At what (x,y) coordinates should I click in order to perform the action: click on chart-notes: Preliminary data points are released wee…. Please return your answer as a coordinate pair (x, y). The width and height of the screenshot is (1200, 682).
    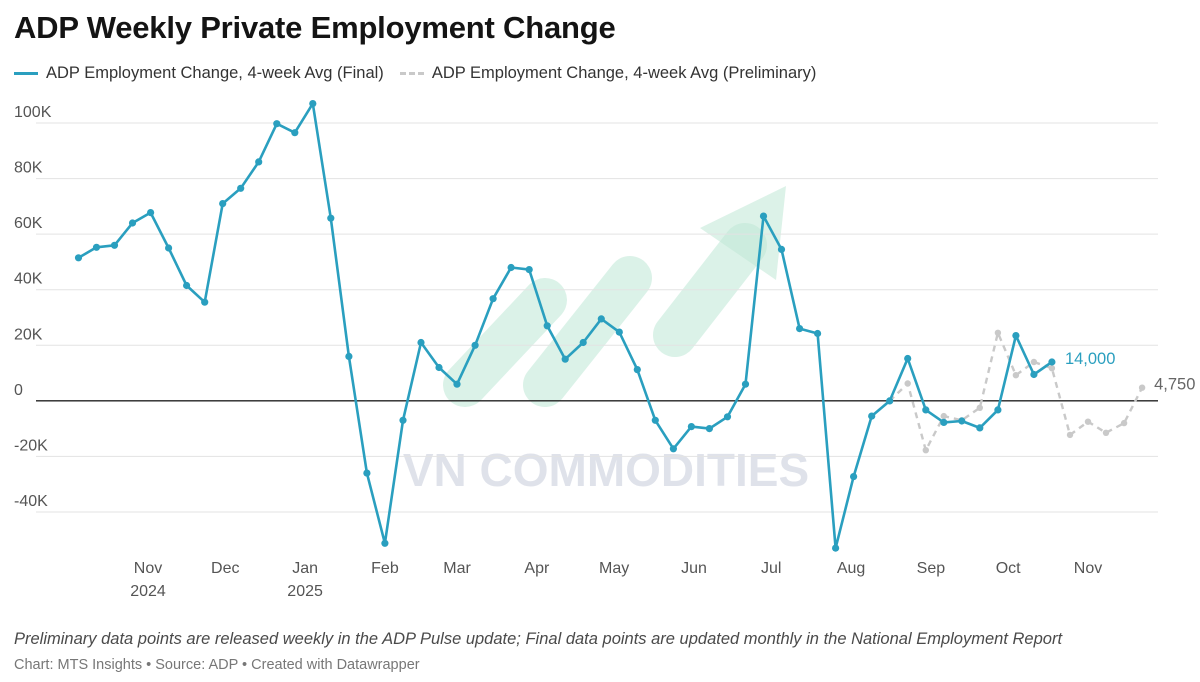
    Looking at the image, I should click on (538, 639).